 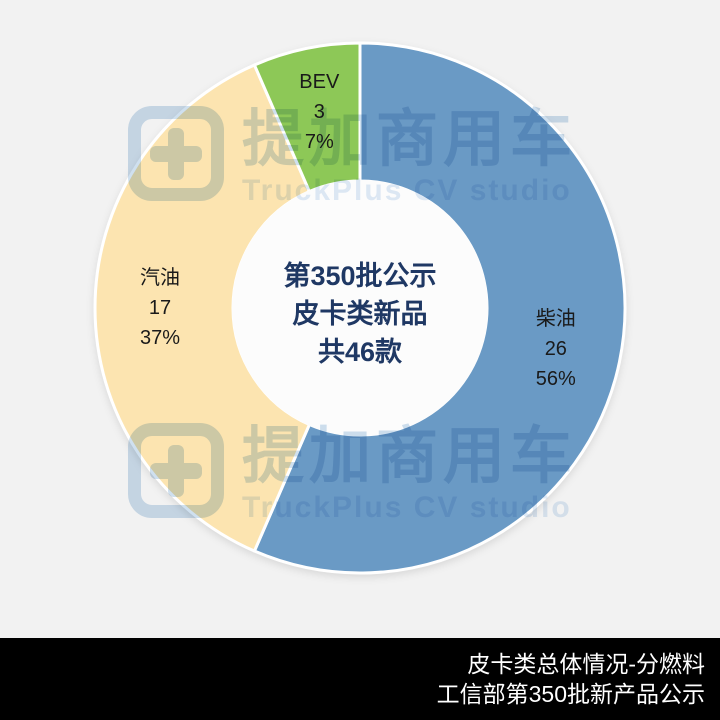 I want to click on slice-value: 26, so click(x=555, y=348).